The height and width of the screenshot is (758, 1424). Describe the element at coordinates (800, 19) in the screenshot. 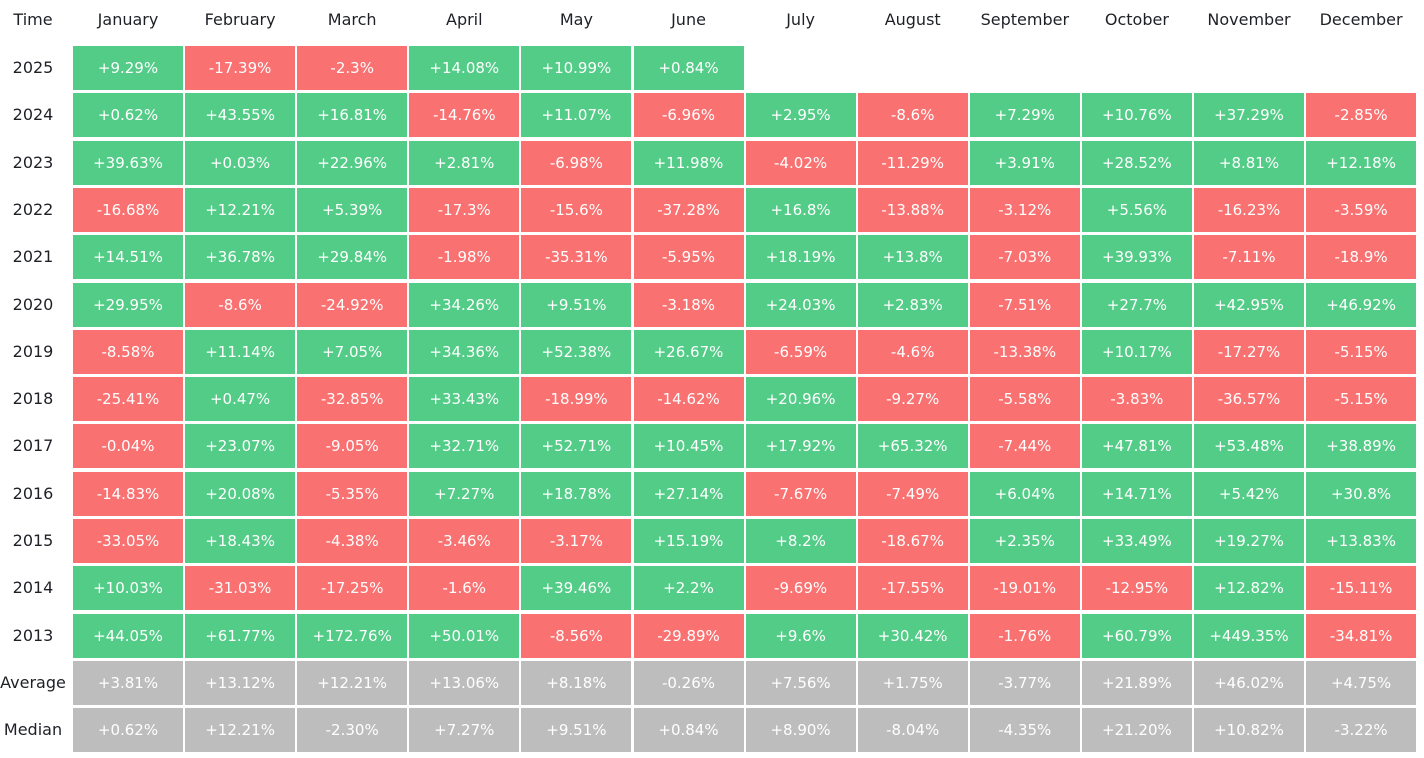

I see `column-header-july: July` at that location.